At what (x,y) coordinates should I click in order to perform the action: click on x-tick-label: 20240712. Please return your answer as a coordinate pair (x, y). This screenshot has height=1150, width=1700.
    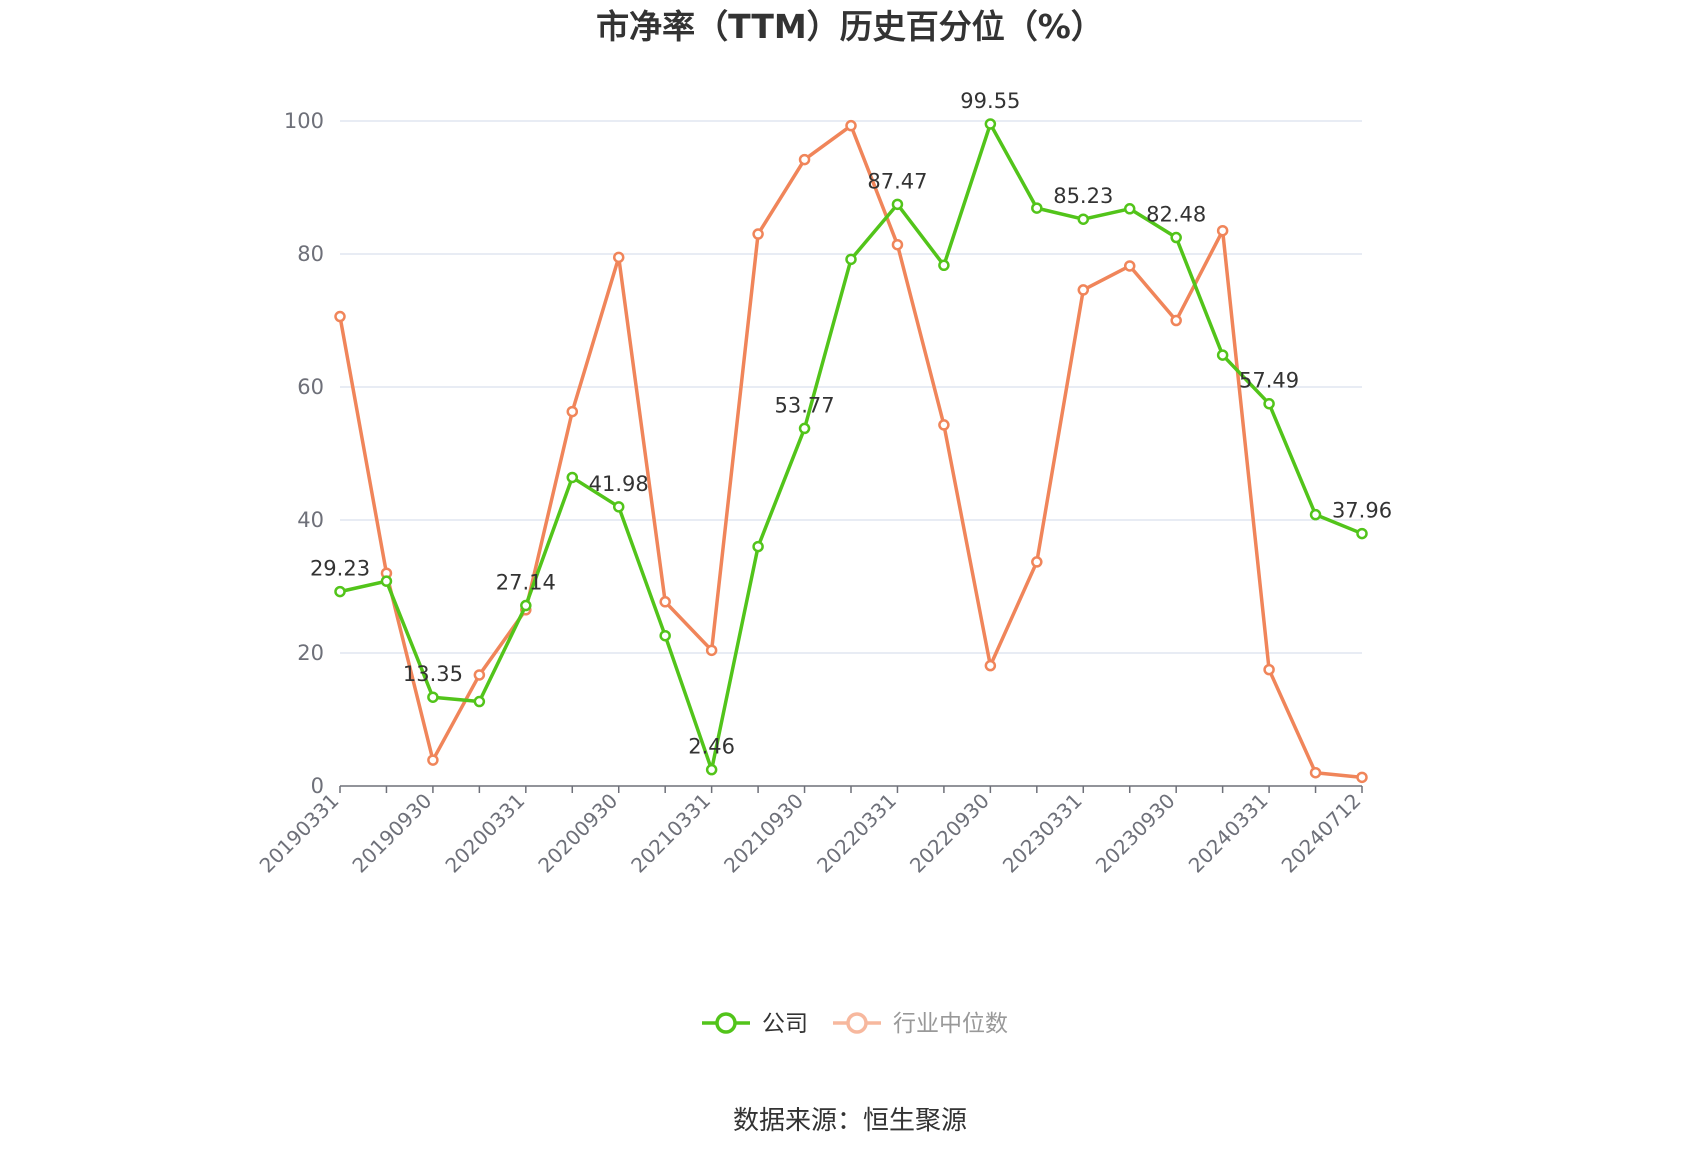
    Looking at the image, I should click on (1321, 833).